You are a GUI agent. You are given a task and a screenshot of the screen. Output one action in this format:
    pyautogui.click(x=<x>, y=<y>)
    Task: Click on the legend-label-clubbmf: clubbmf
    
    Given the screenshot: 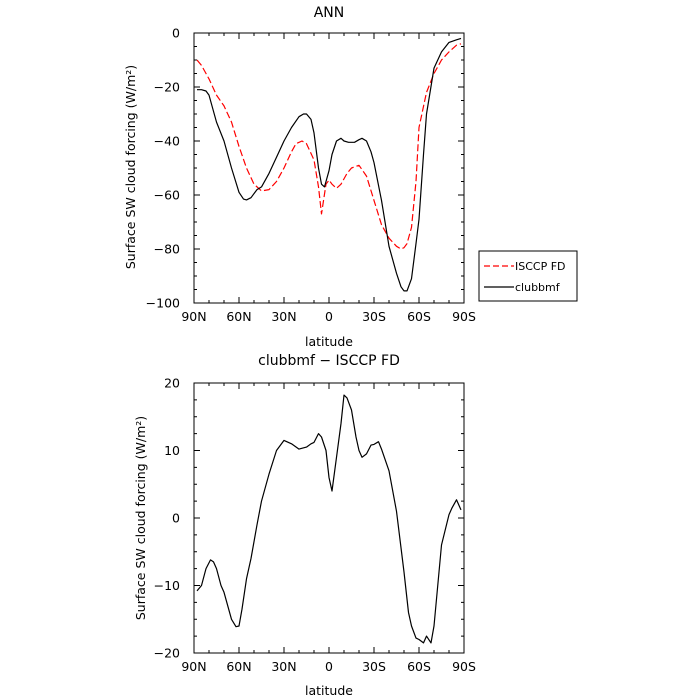 What is the action you would take?
    pyautogui.click(x=538, y=287)
    